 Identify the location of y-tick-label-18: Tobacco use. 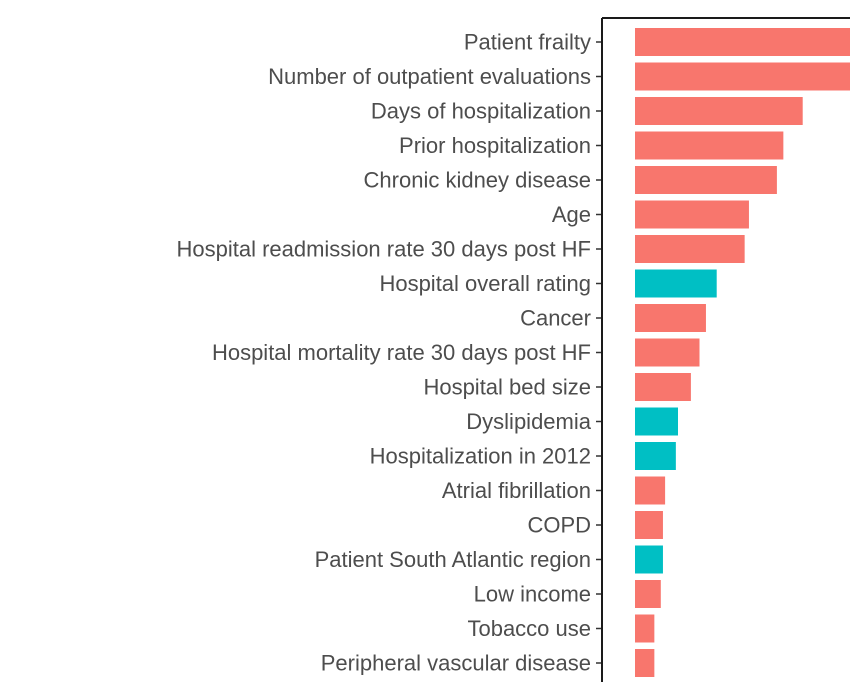
(529, 628).